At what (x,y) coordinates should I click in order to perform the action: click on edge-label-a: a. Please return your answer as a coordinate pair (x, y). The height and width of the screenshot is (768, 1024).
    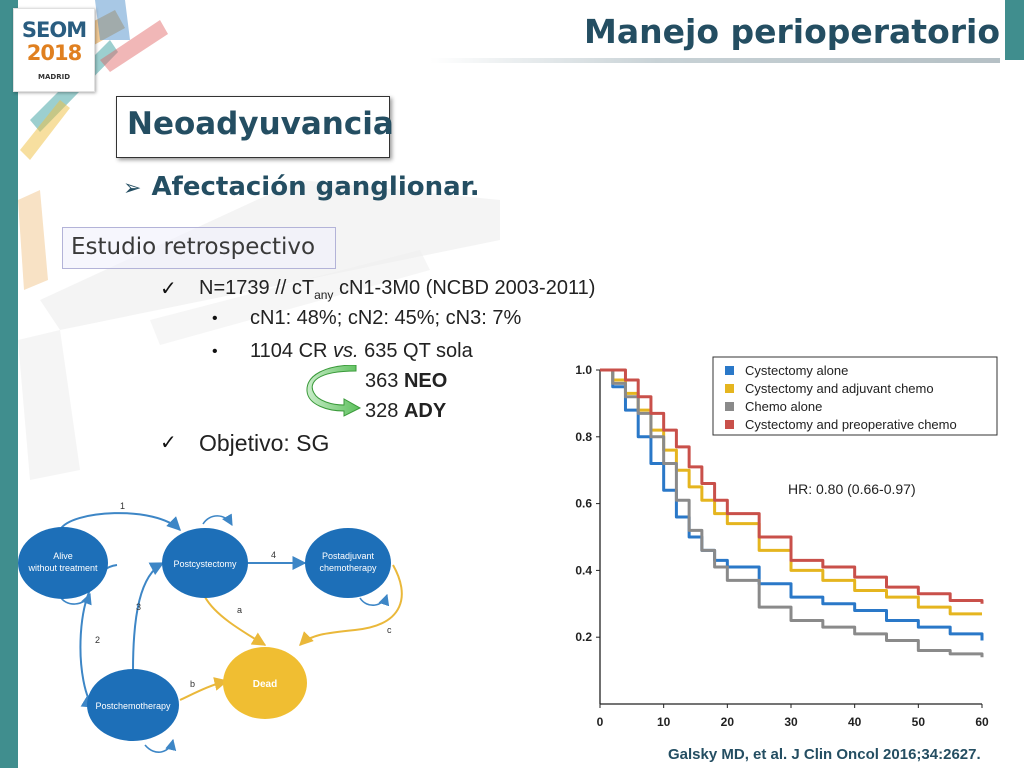
    Looking at the image, I should click on (239, 610).